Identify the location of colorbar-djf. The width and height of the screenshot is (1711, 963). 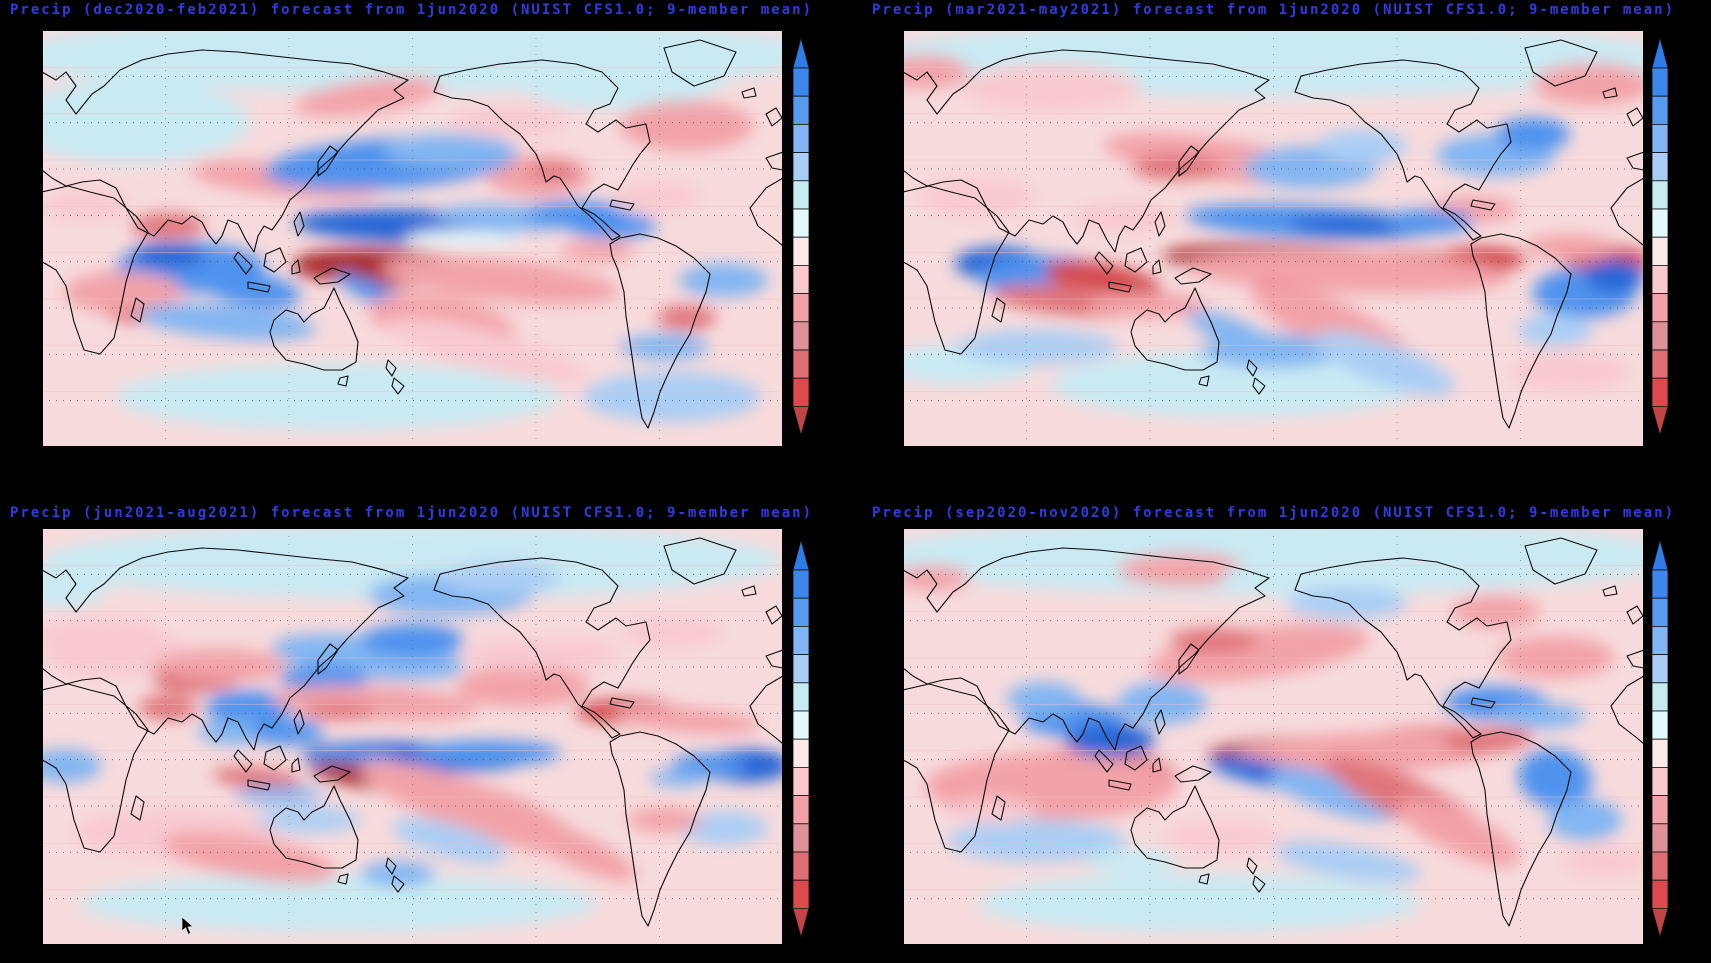
(801, 236).